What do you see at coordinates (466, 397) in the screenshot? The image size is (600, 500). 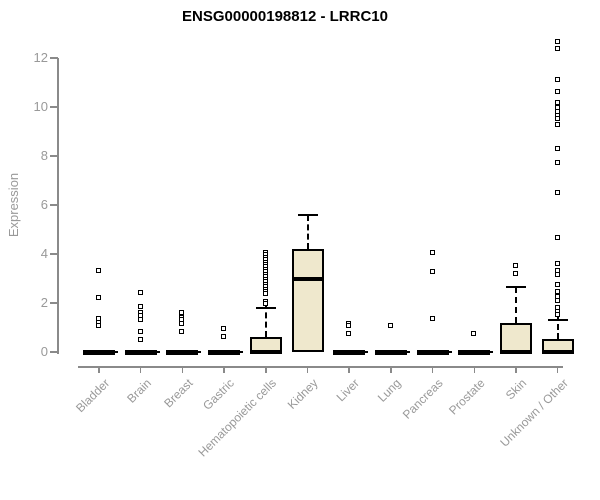 I see `x-tick-label: Prostate` at bounding box center [466, 397].